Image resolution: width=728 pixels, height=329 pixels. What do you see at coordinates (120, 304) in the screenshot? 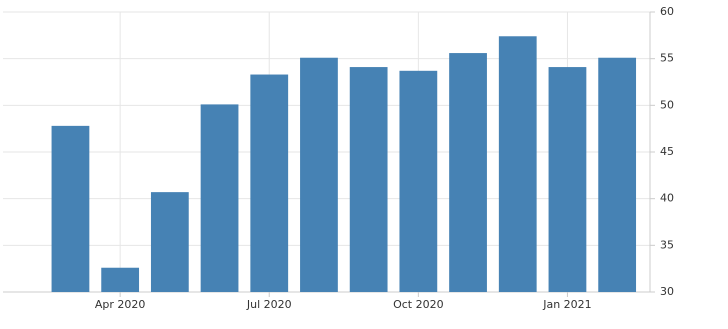
I see `x-tick-label: Apr 2020` at bounding box center [120, 304].